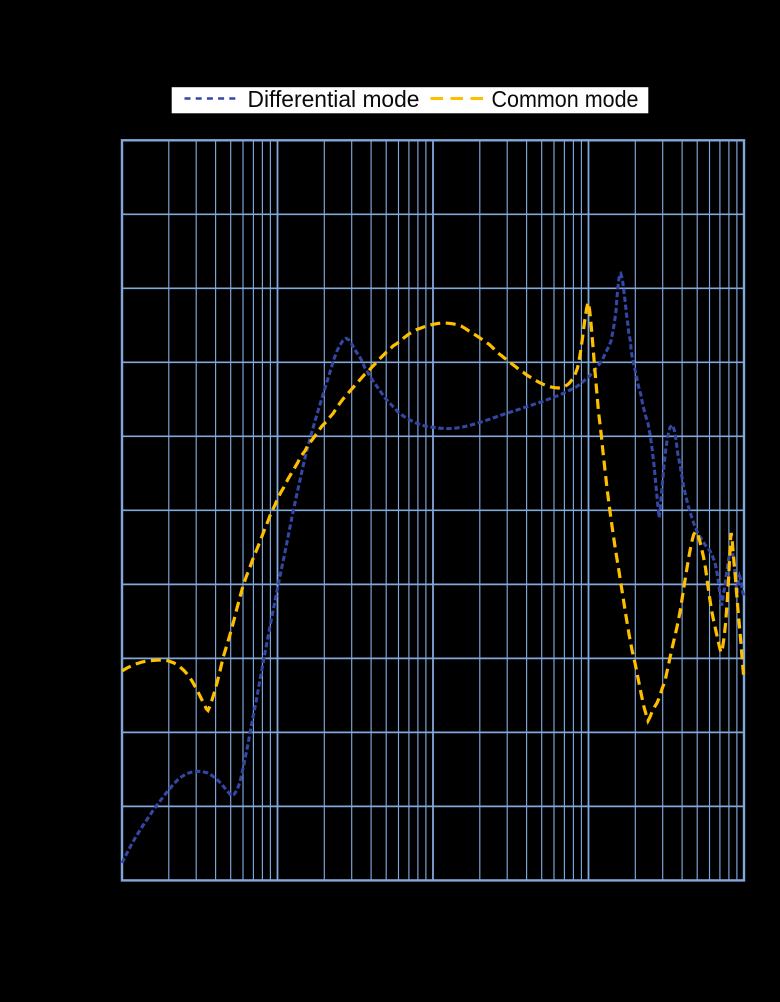  What do you see at coordinates (565, 99) in the screenshot?
I see `svg-text: Common mode` at bounding box center [565, 99].